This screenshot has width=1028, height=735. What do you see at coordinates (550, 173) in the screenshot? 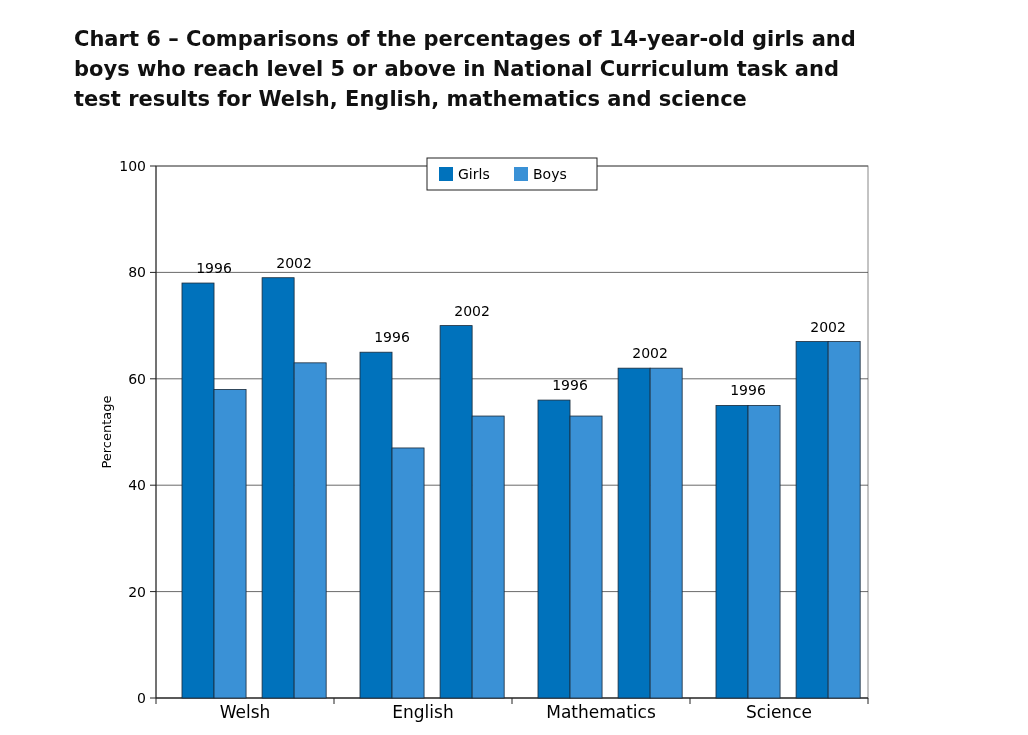
I see `legend-label: Boys` at bounding box center [550, 173].